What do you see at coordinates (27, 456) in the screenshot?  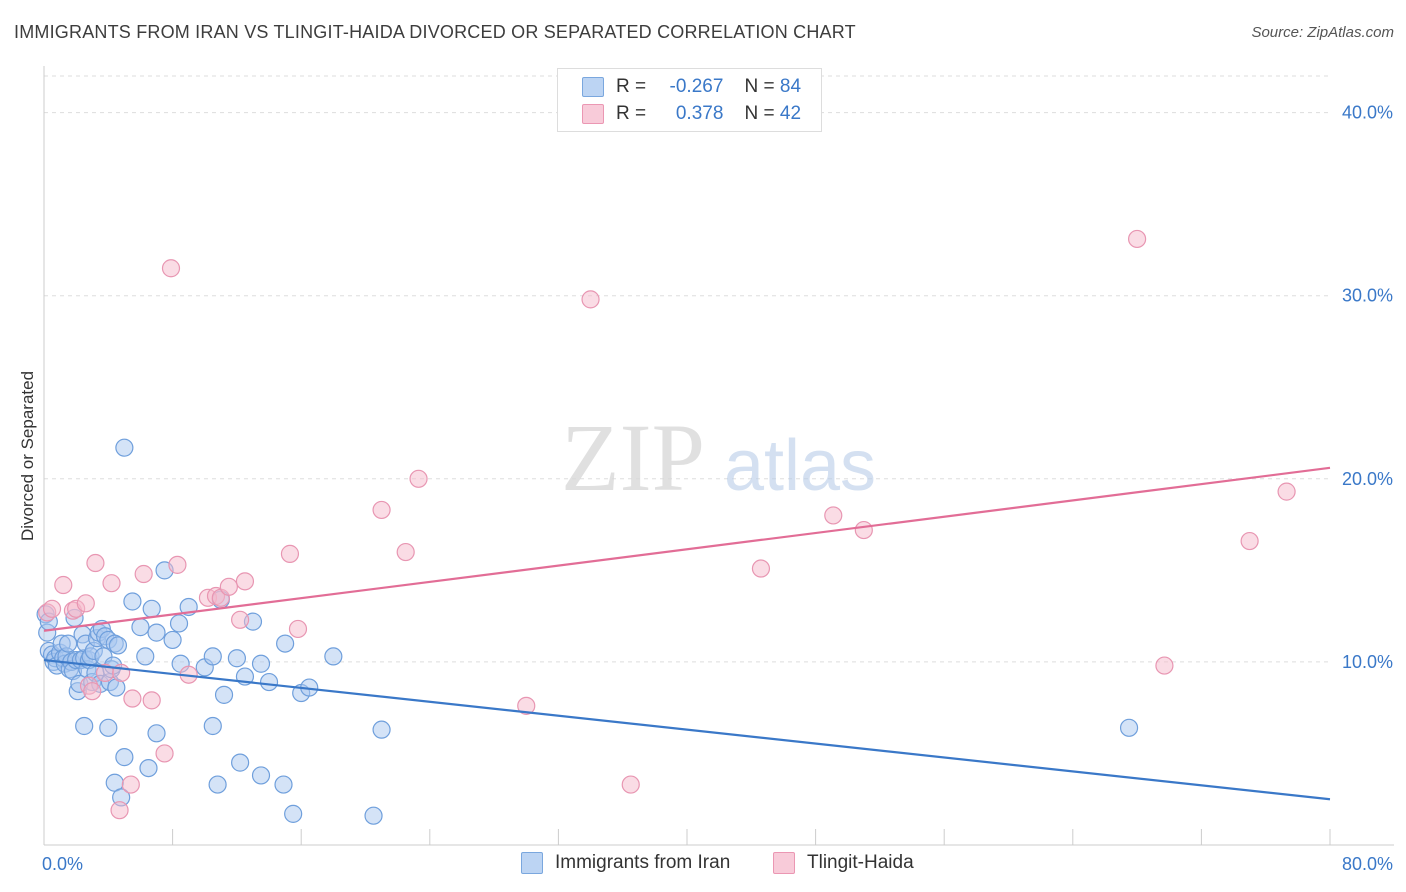 I see `y-axis-label: Divorced or Separated` at bounding box center [27, 456].